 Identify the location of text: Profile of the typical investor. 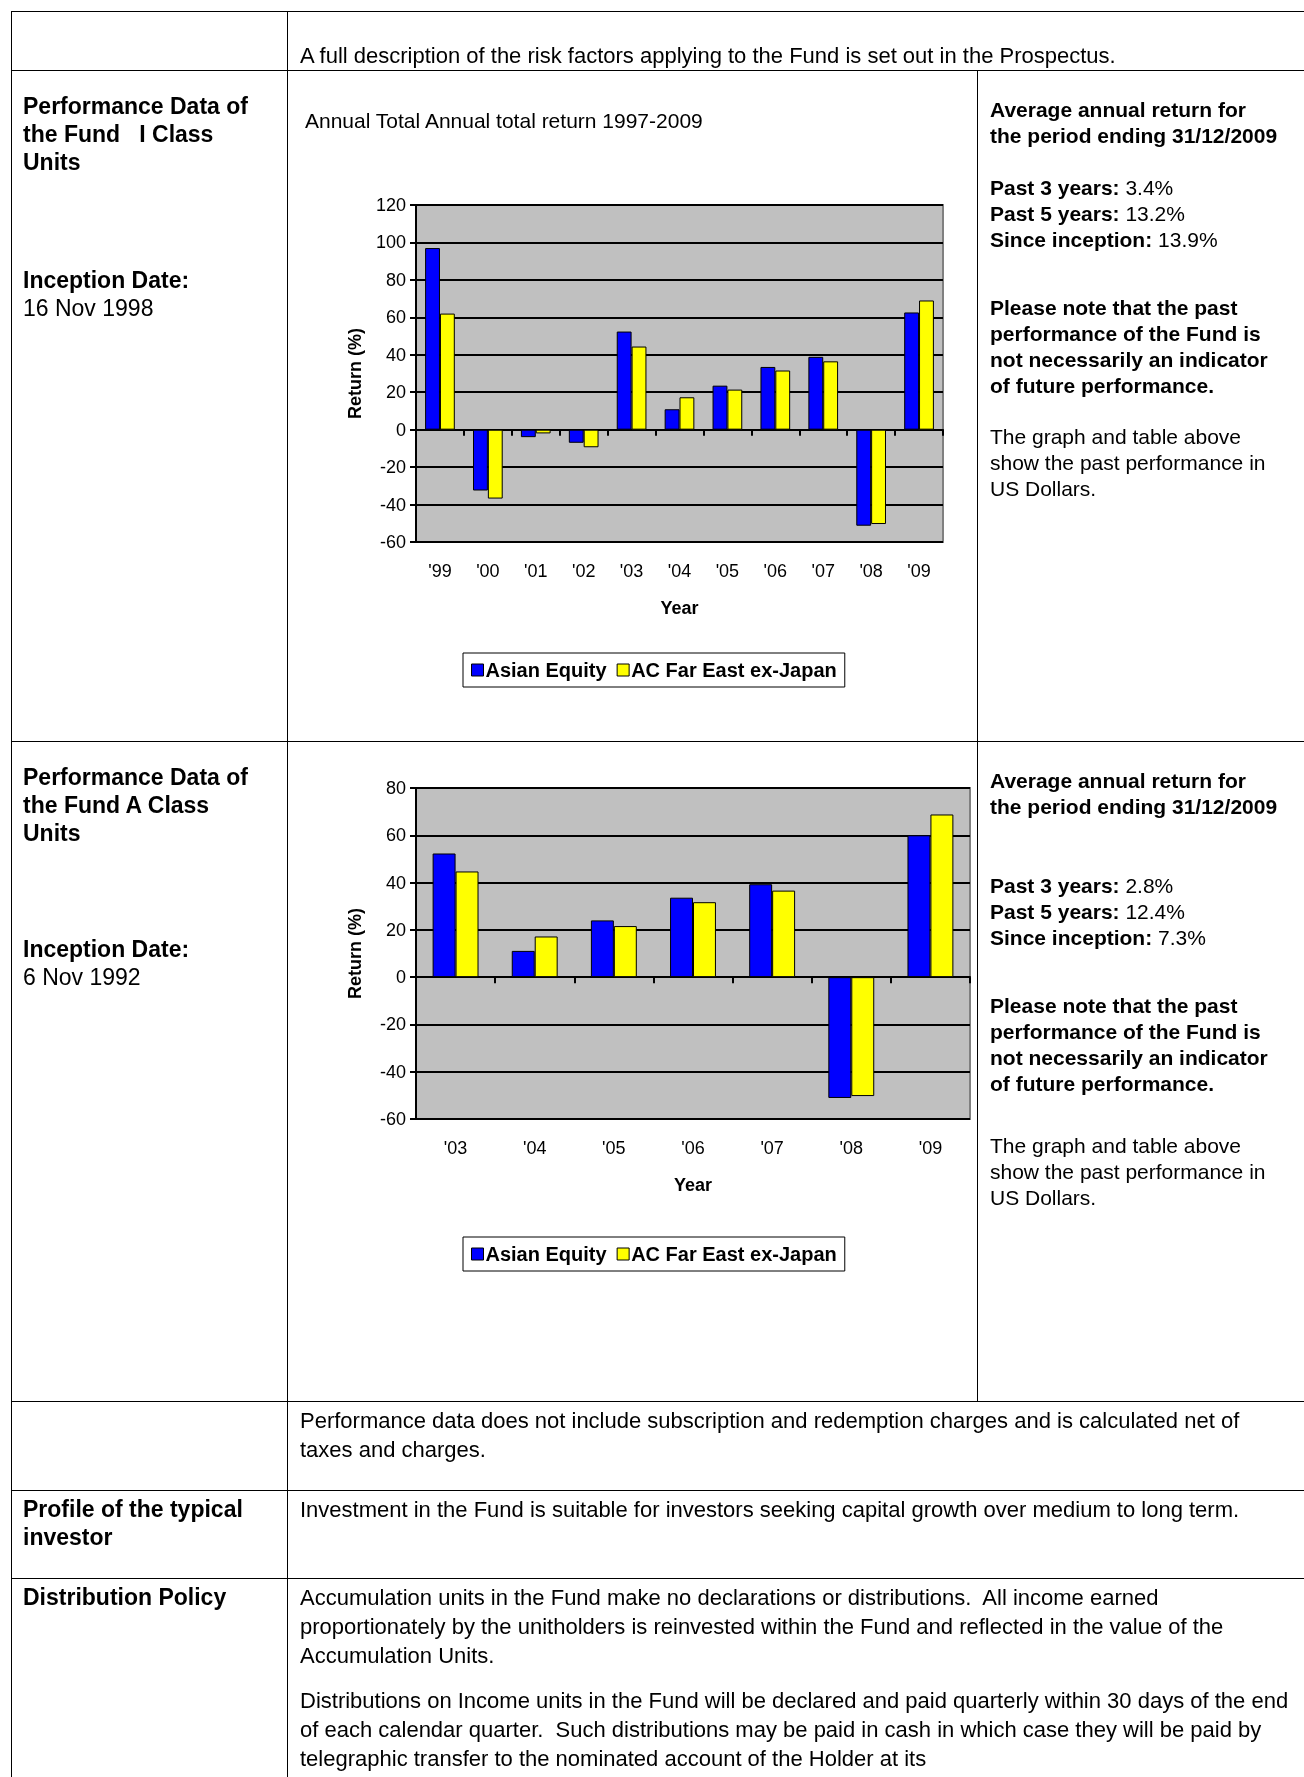
(133, 1523).